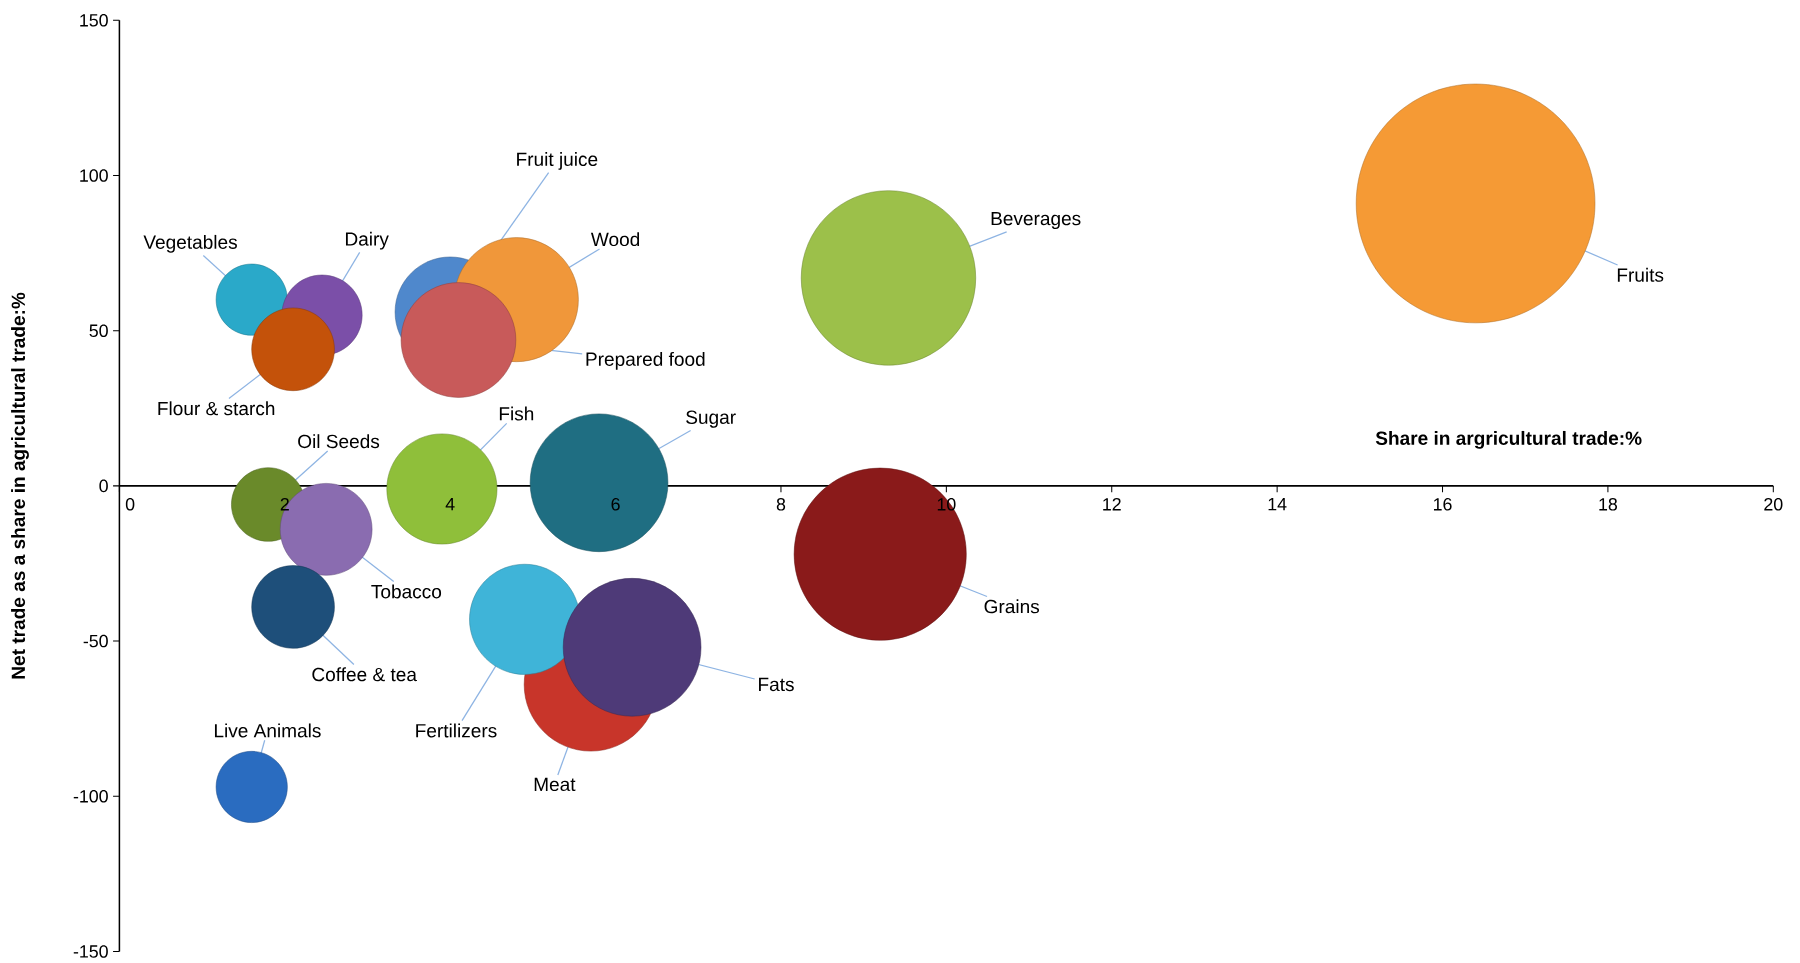 The width and height of the screenshot is (1800, 963). What do you see at coordinates (615, 504) in the screenshot?
I see `x-tick-label: 6` at bounding box center [615, 504].